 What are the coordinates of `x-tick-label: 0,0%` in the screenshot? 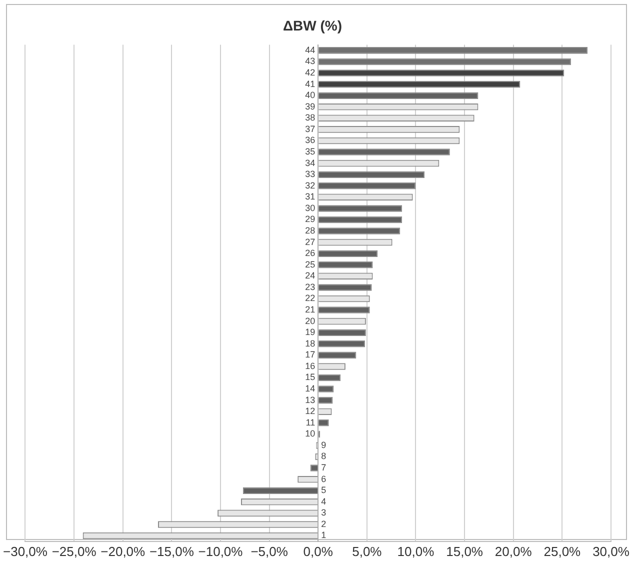 It's located at (318, 551).